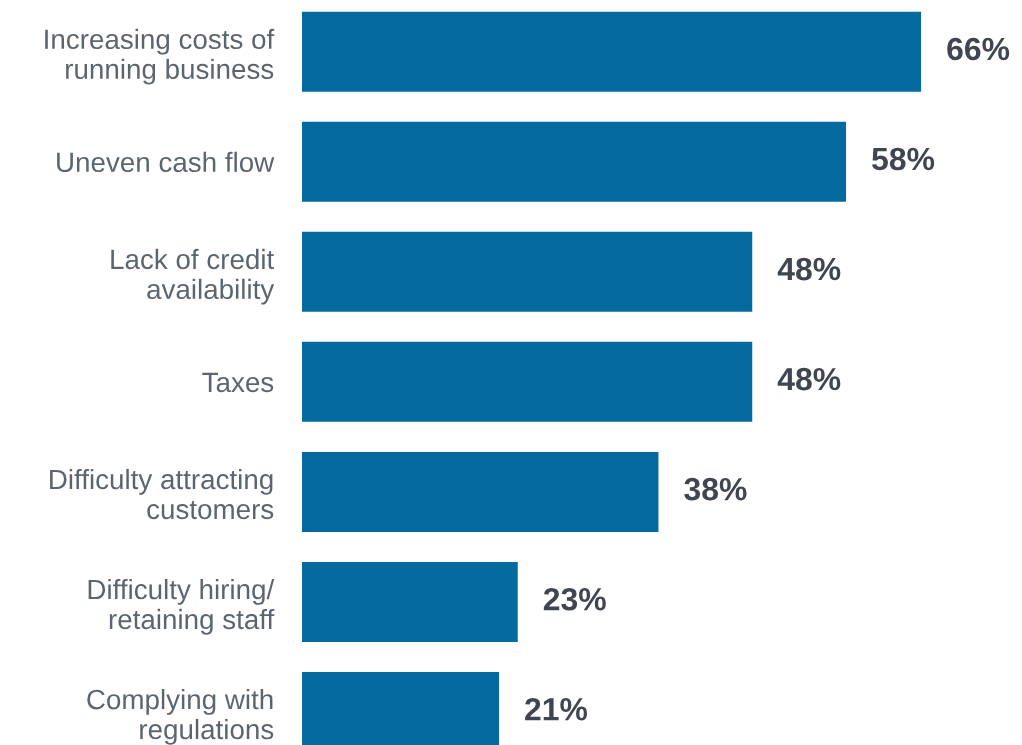  What do you see at coordinates (978, 49) in the screenshot?
I see `data-label: 66%` at bounding box center [978, 49].